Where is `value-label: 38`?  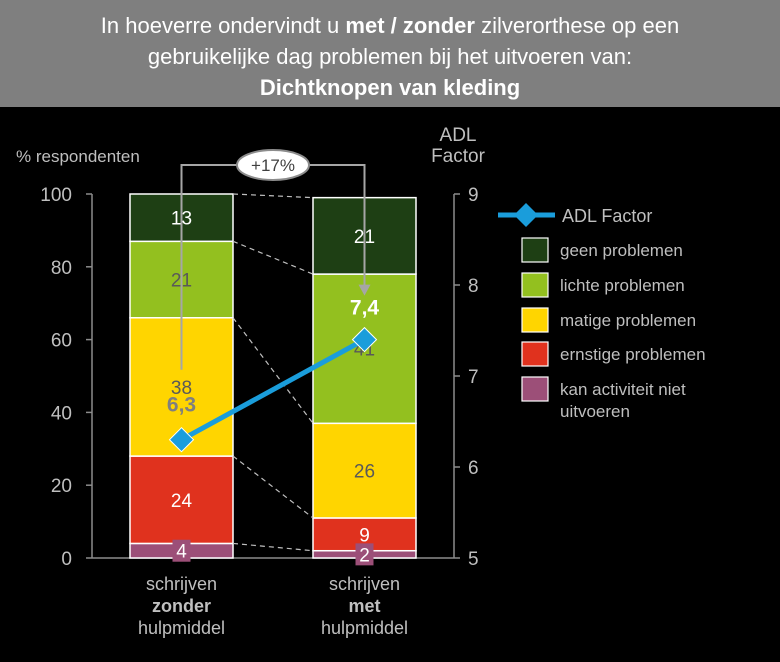
value-label: 38 is located at coordinates (181, 388).